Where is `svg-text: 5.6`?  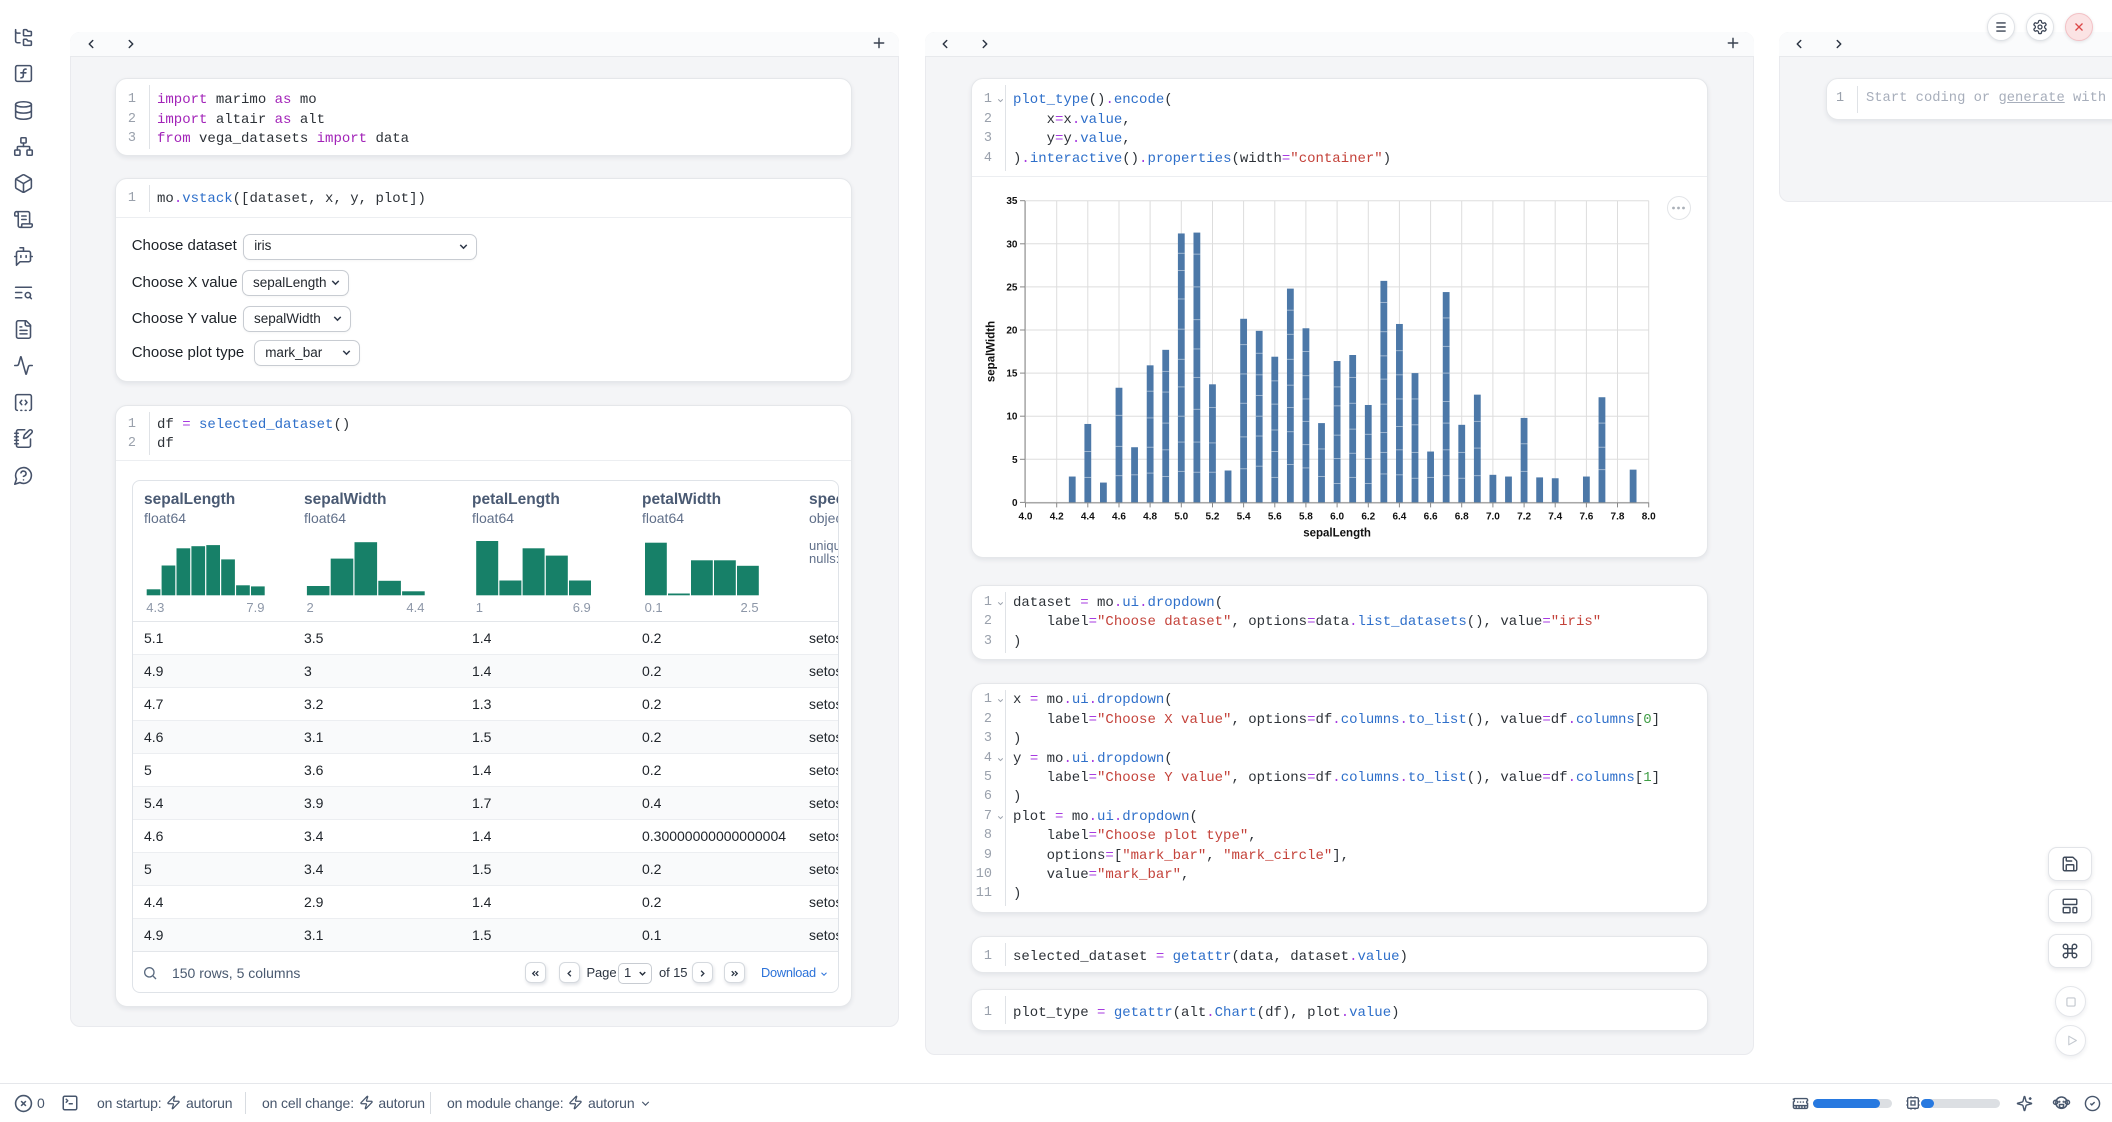 svg-text: 5.6 is located at coordinates (1275, 516).